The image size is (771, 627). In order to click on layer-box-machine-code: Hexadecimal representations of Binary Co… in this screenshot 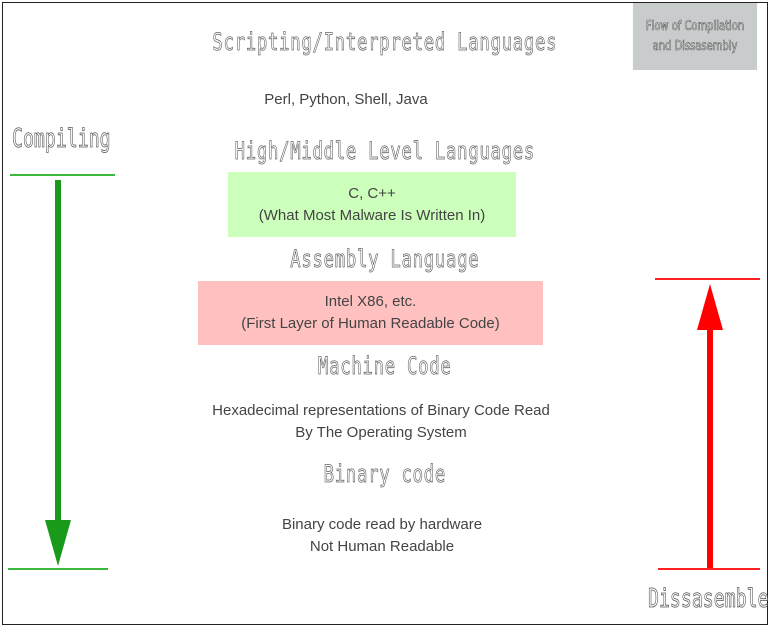, I will do `click(381, 422)`.